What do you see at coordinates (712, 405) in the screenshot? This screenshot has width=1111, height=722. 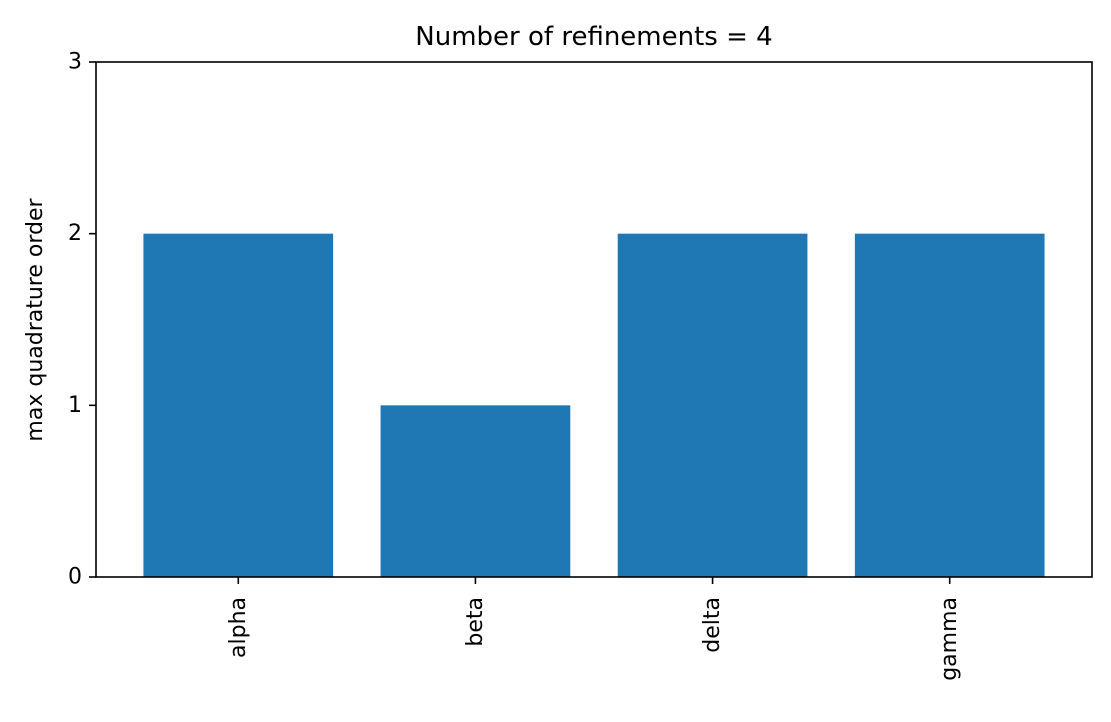 I see `bar-delta` at bounding box center [712, 405].